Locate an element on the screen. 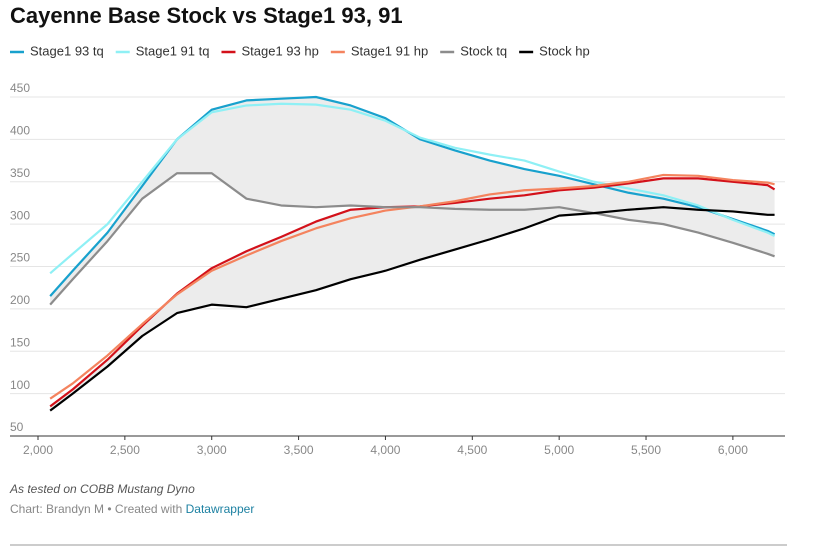 This screenshot has width=827, height=560. note: As tested on COBB Mustang Dyno is located at coordinates (102, 489).